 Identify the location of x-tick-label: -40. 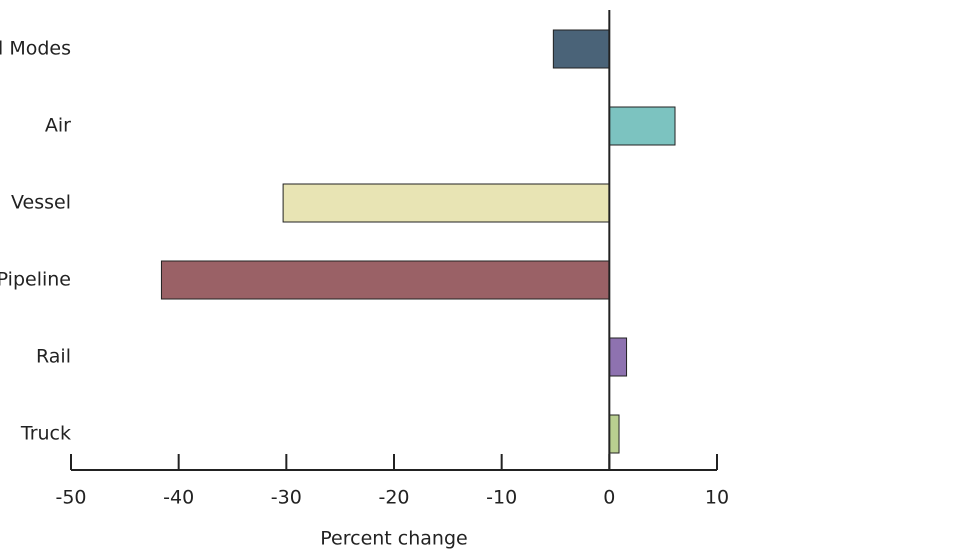
(178, 498).